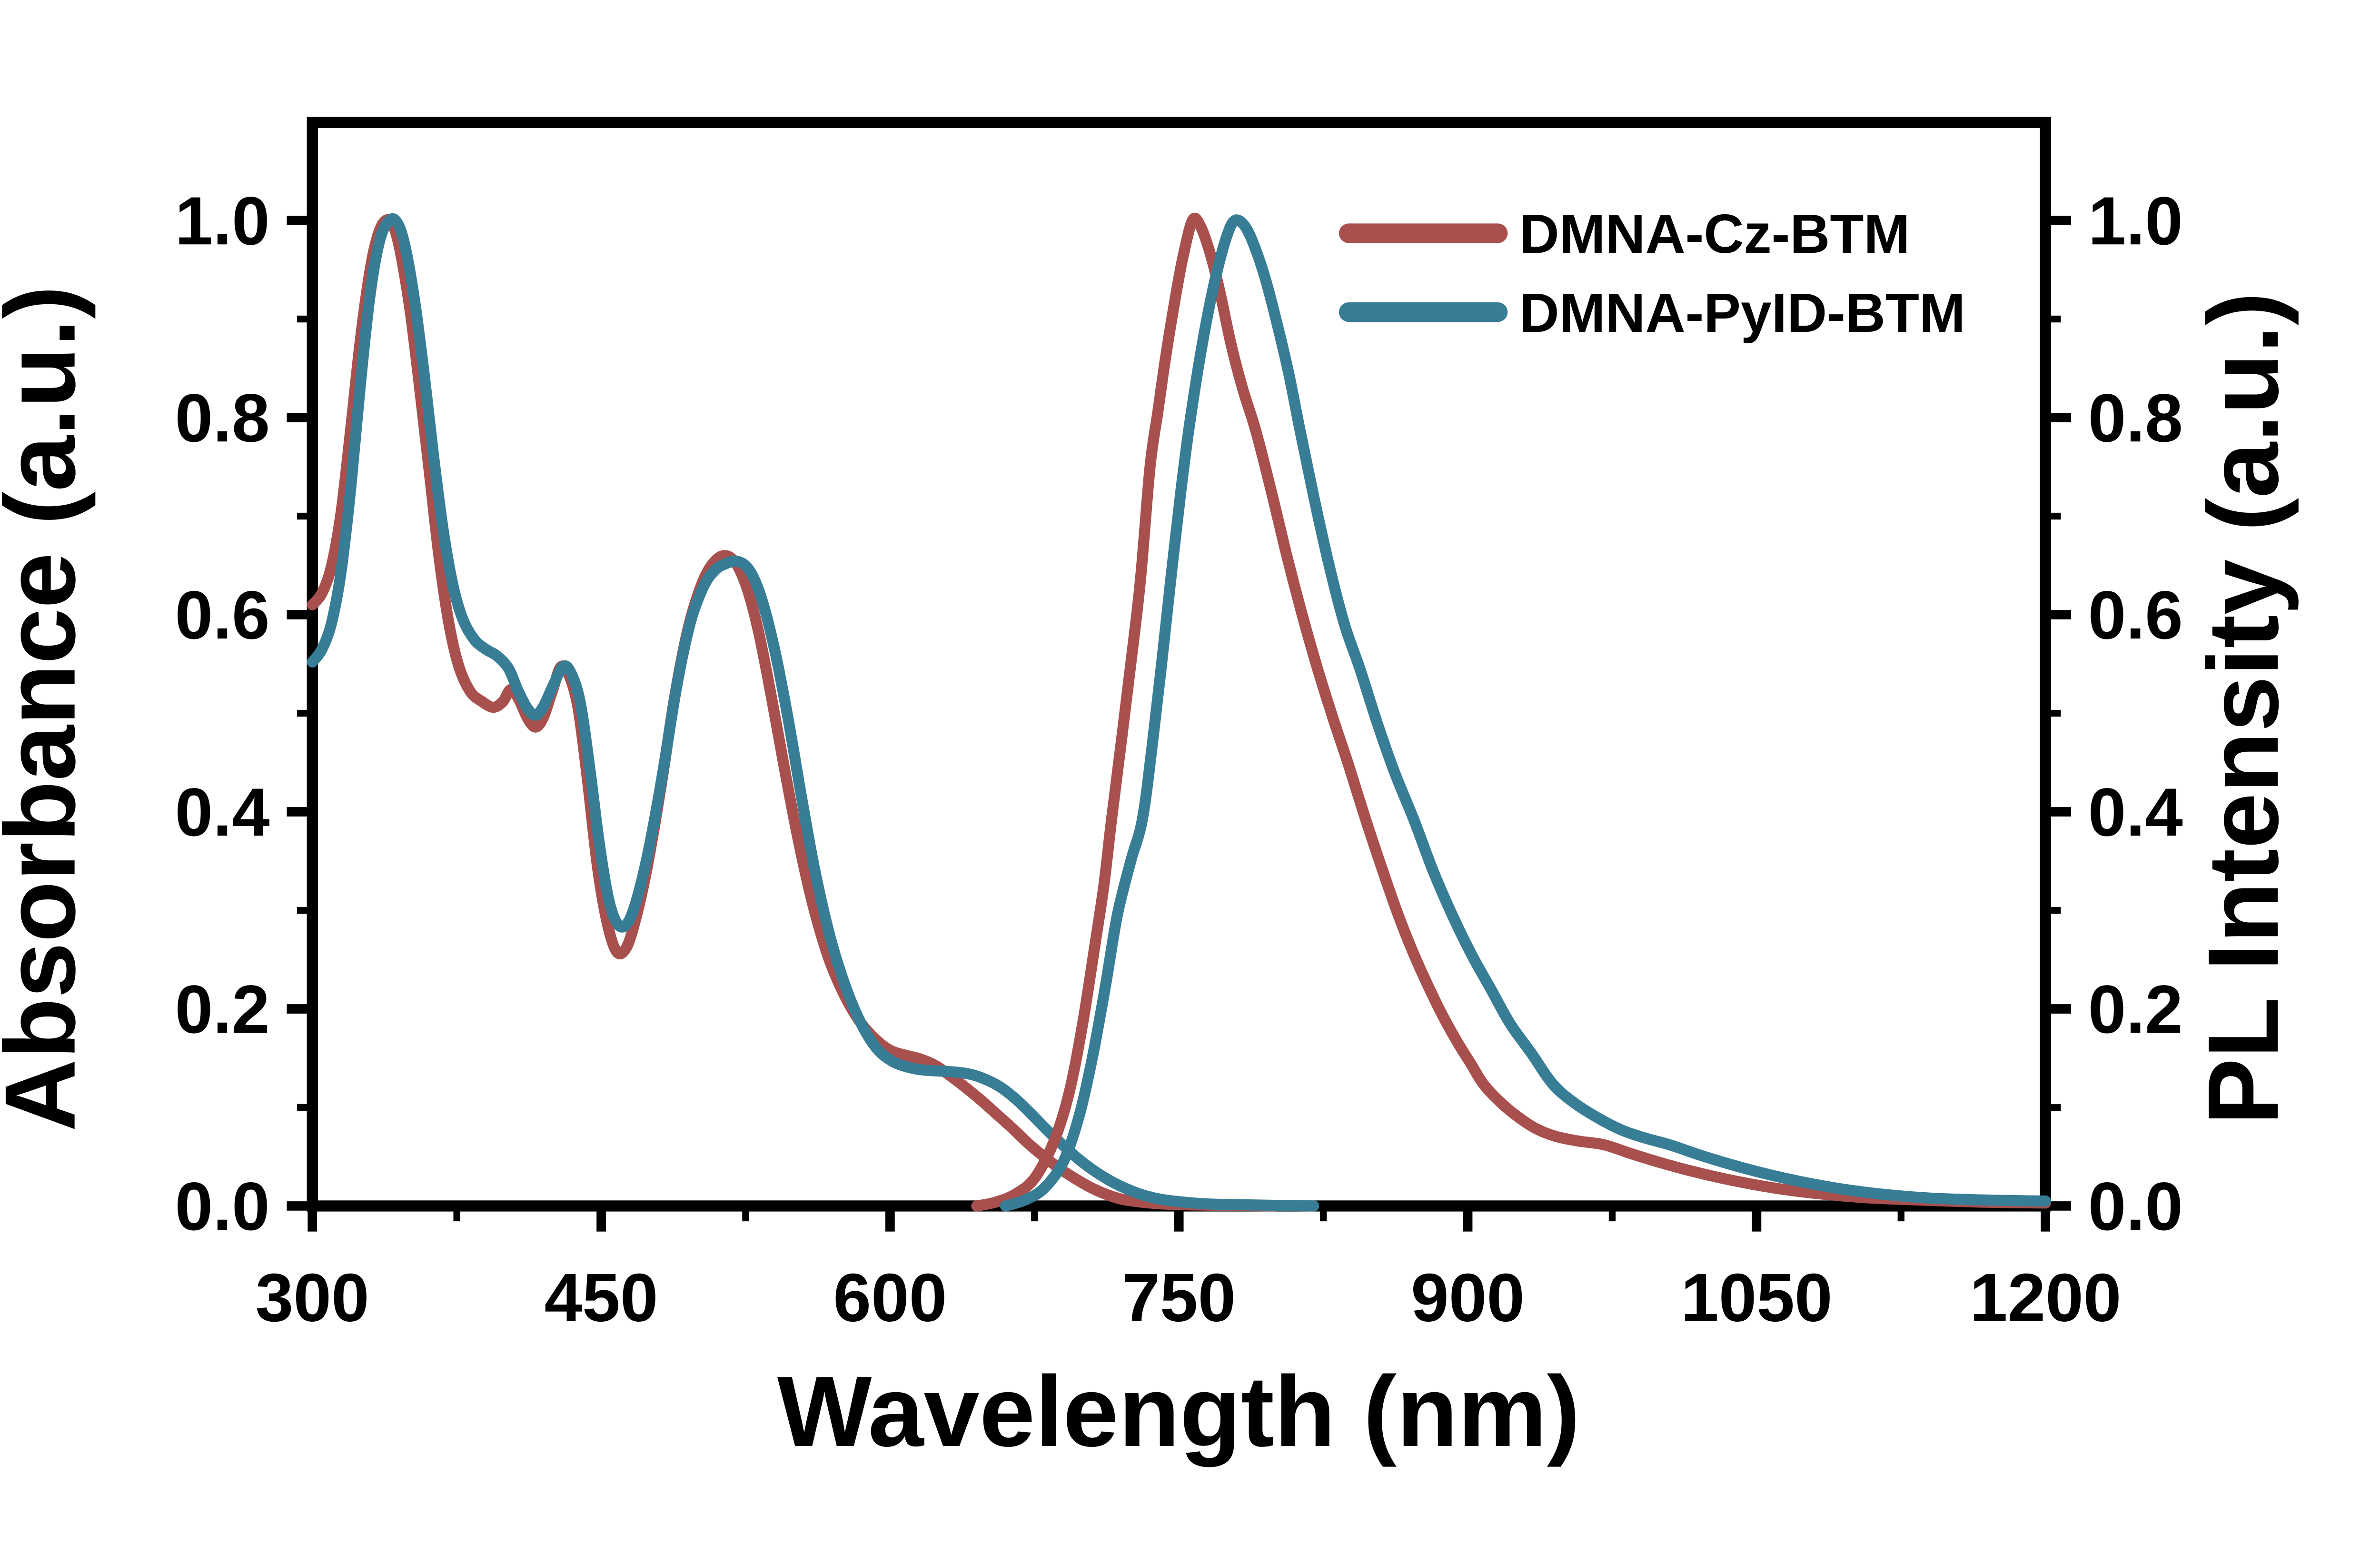  I want to click on x-tick-label-450: 450, so click(601, 1298).